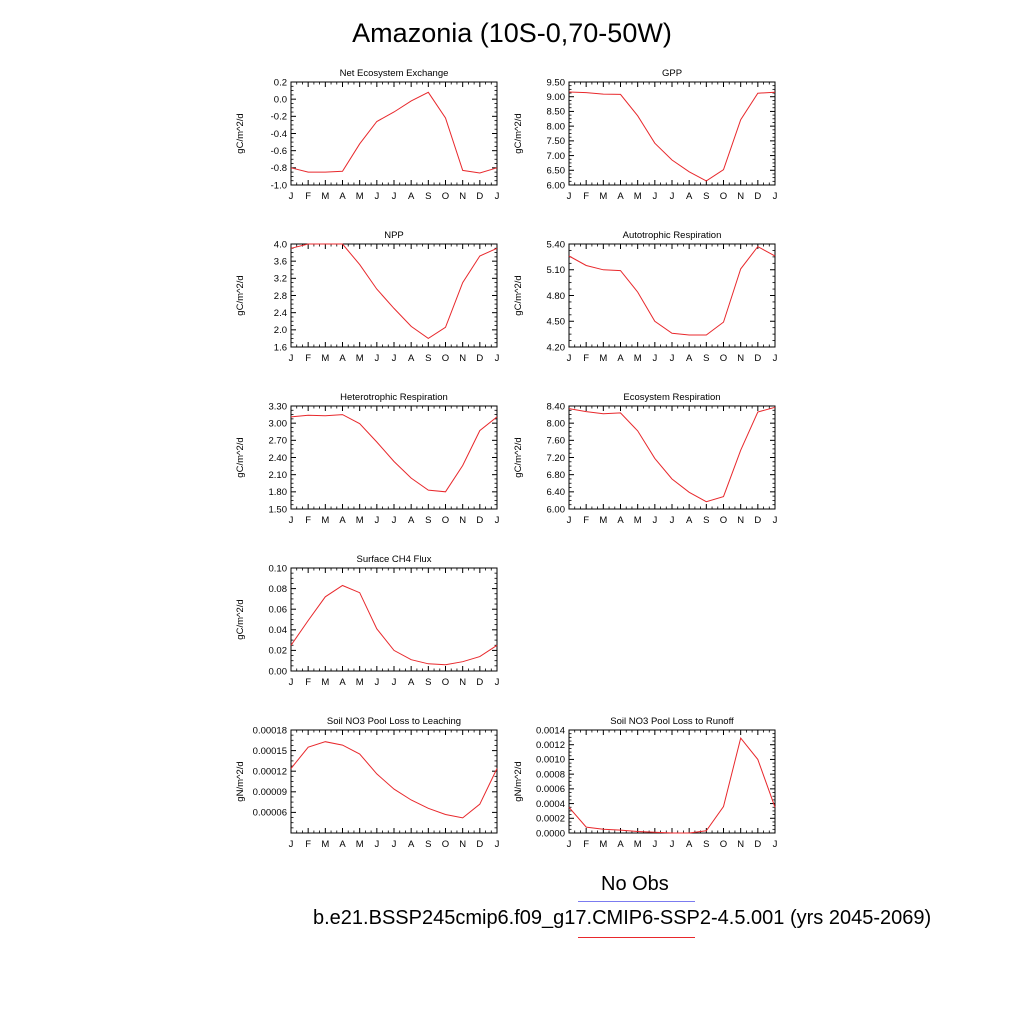 Image resolution: width=1024 pixels, height=1024 pixels. Describe the element at coordinates (394, 235) in the screenshot. I see `panel-title-npp: NPP` at that location.